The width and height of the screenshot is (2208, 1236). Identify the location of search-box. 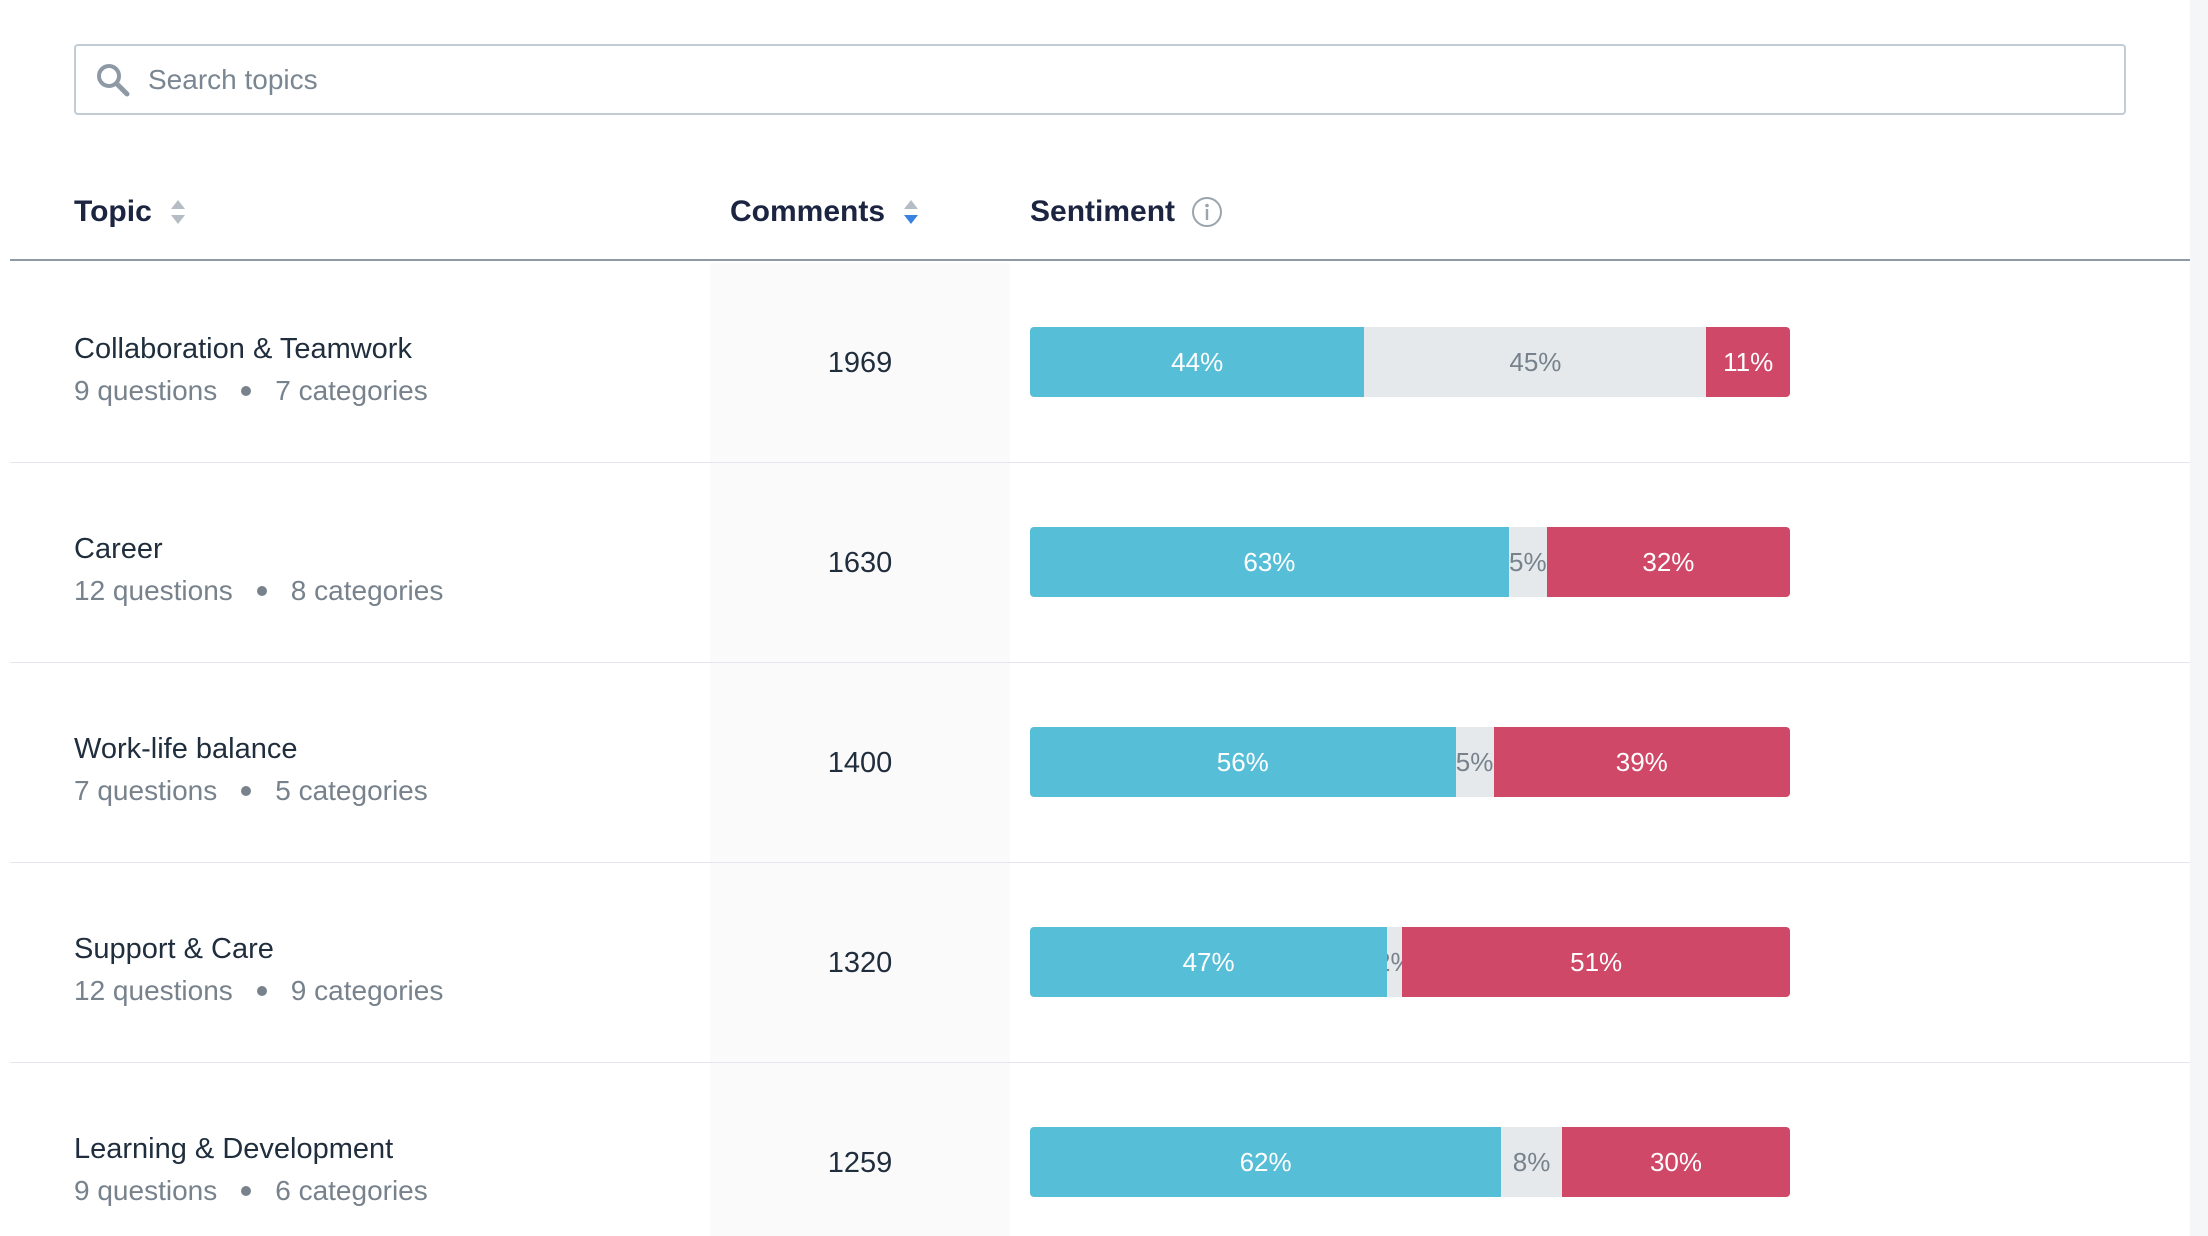
(1100, 79).